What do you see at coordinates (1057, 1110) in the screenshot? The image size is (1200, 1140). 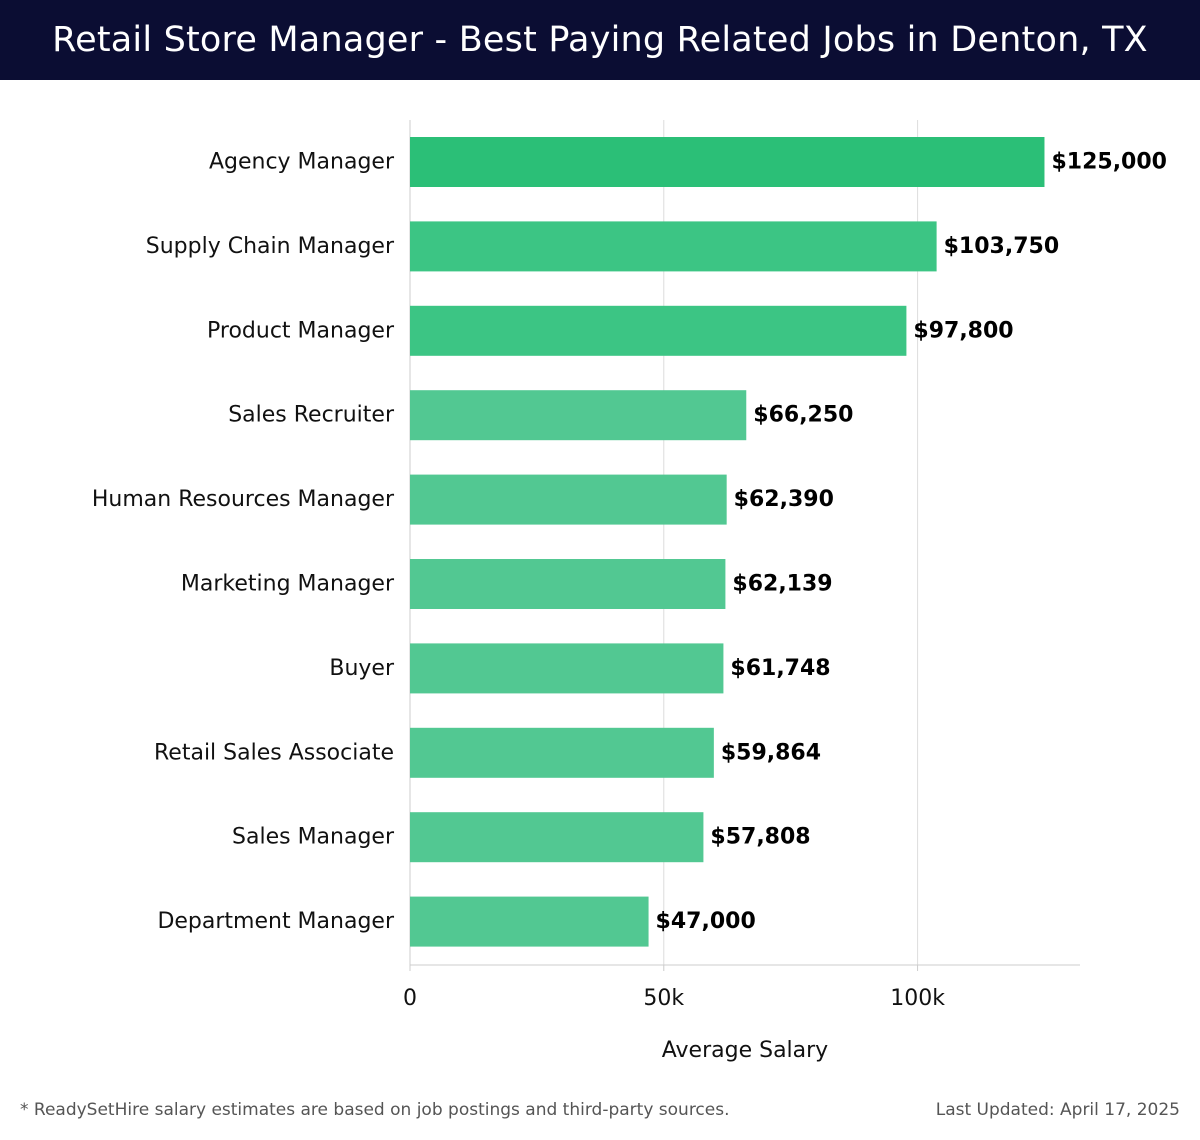 I see `last-updated: Last Updated: April 17, 2025` at bounding box center [1057, 1110].